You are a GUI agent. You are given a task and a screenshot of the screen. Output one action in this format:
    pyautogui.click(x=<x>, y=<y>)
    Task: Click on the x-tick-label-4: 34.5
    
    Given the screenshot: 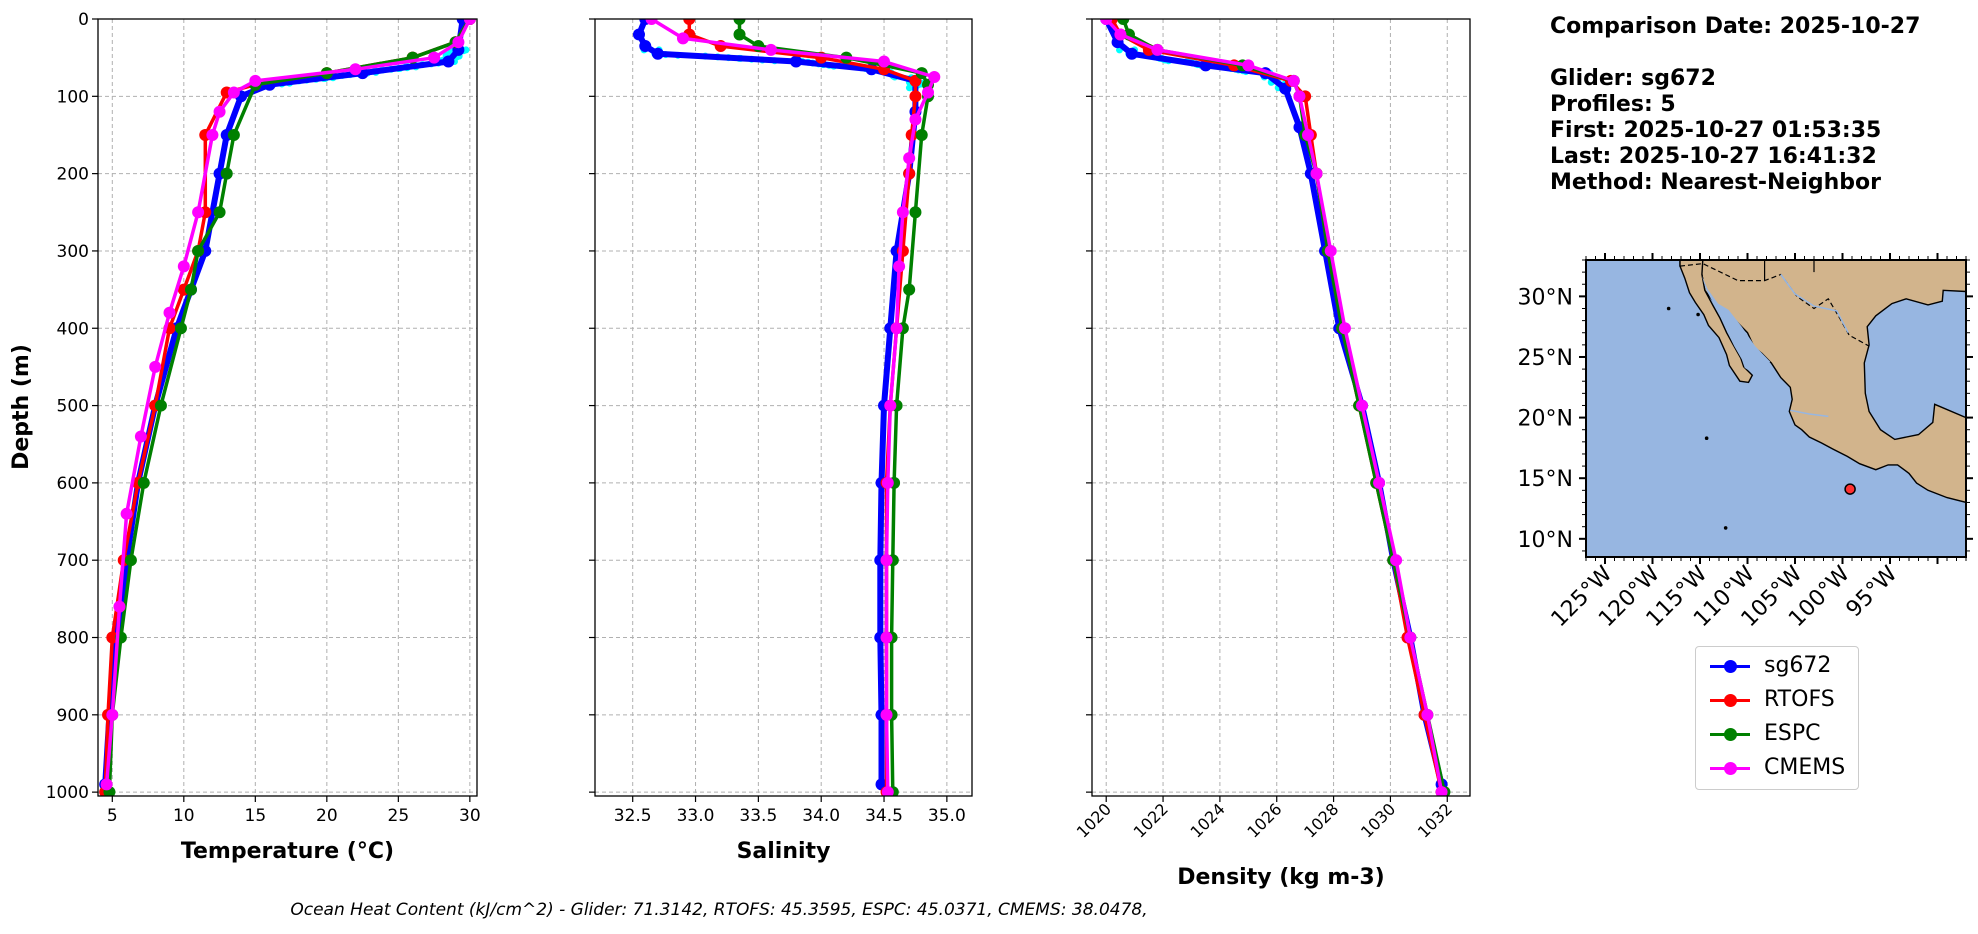 What is the action you would take?
    pyautogui.click(x=884, y=816)
    